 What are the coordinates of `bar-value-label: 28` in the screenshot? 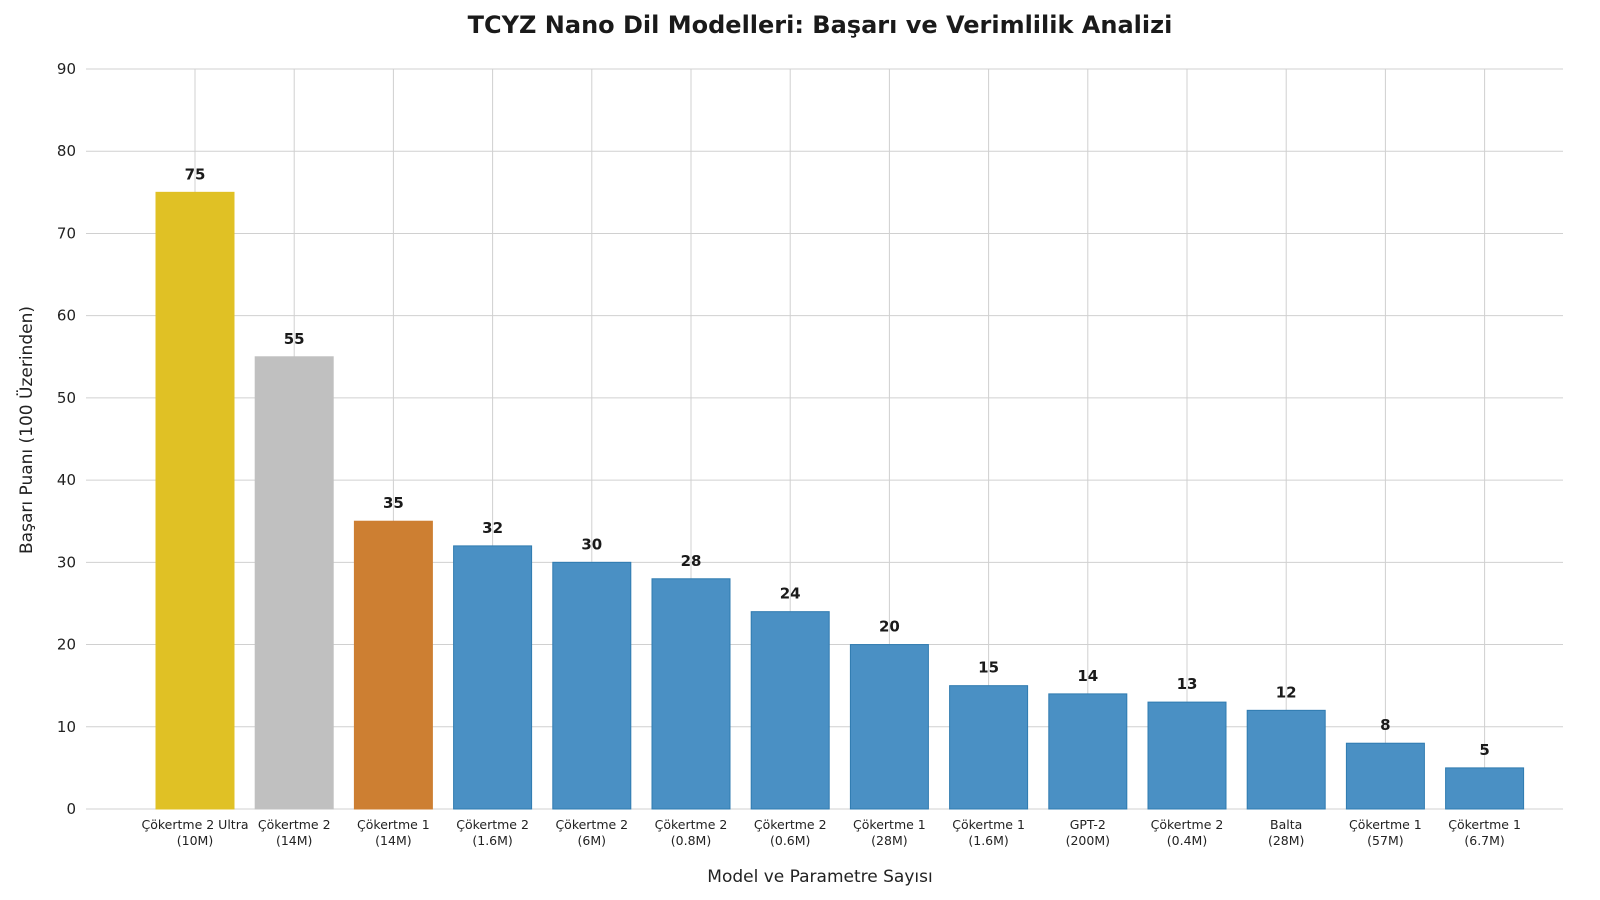 It's located at (691, 561).